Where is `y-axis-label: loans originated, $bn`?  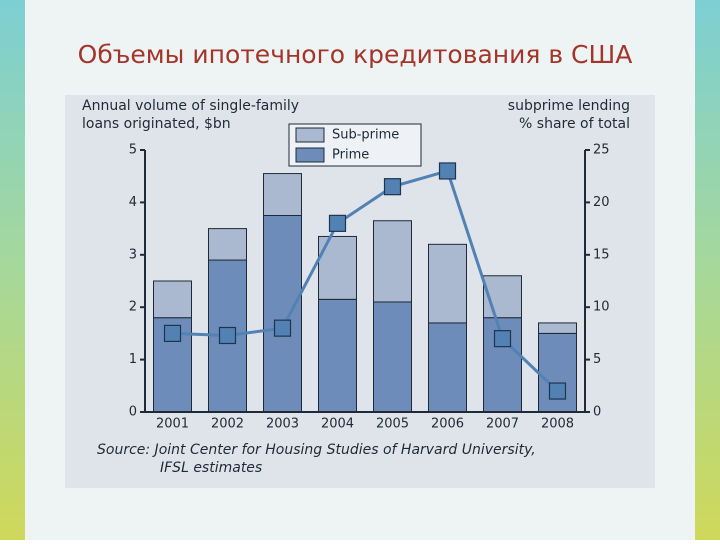 y-axis-label: loans originated, $bn is located at coordinates (156, 124).